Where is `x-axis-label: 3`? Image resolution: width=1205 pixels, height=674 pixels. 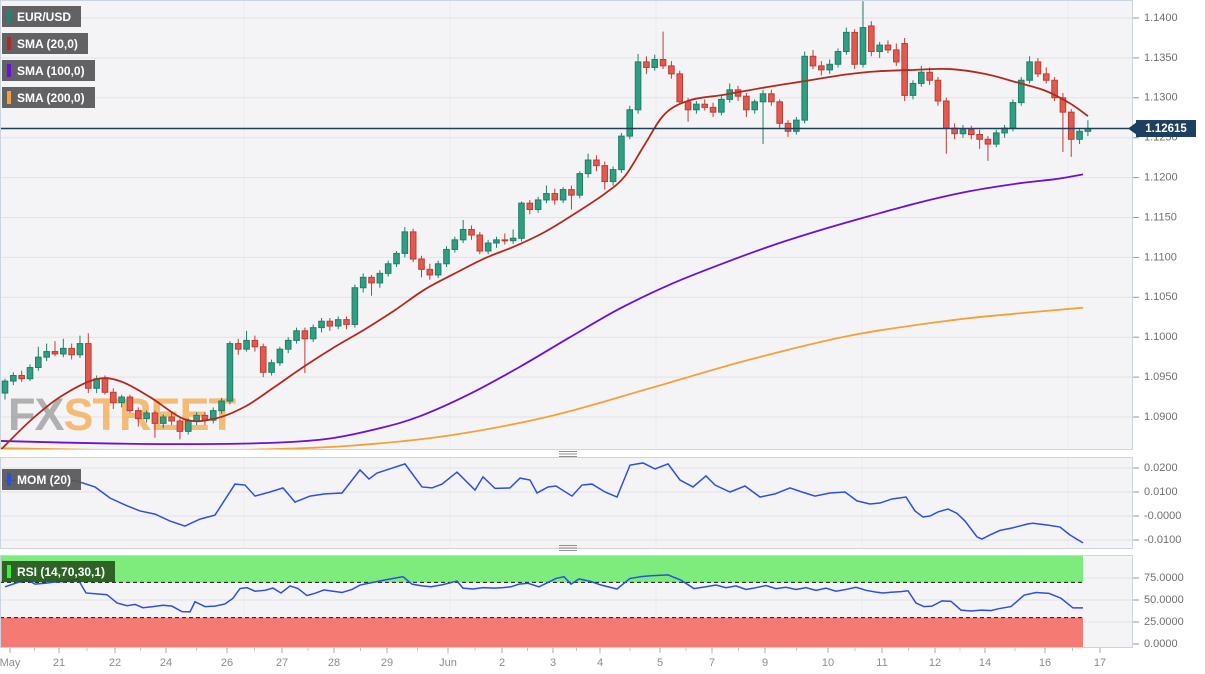 x-axis-label: 3 is located at coordinates (553, 663).